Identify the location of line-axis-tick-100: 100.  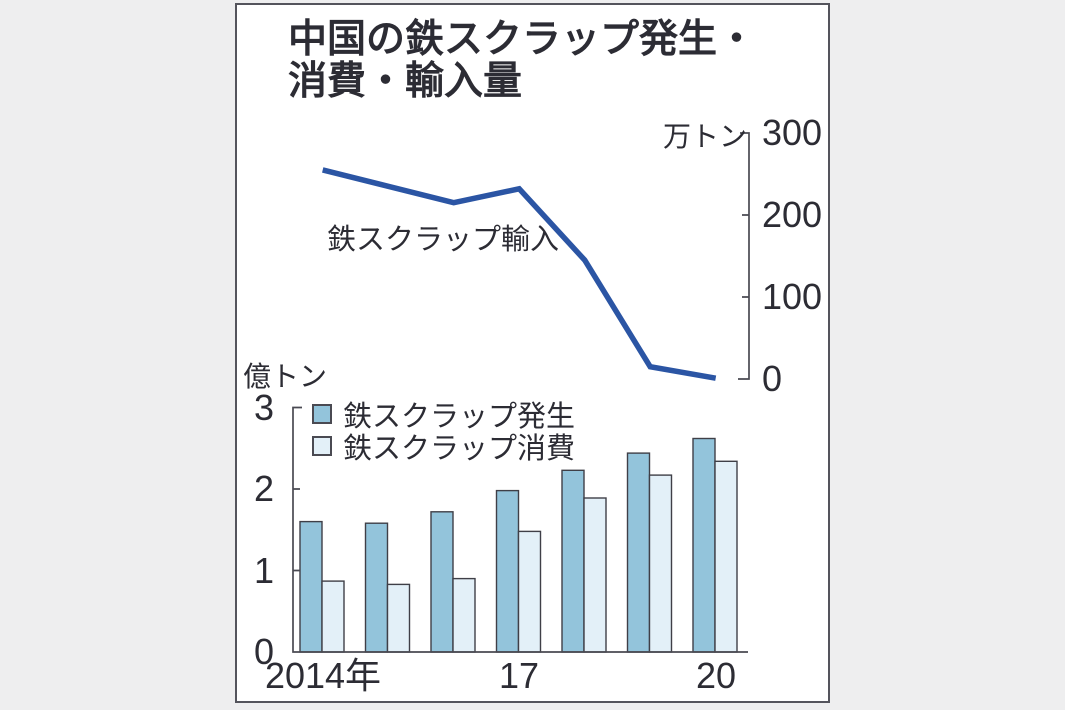
(792, 296).